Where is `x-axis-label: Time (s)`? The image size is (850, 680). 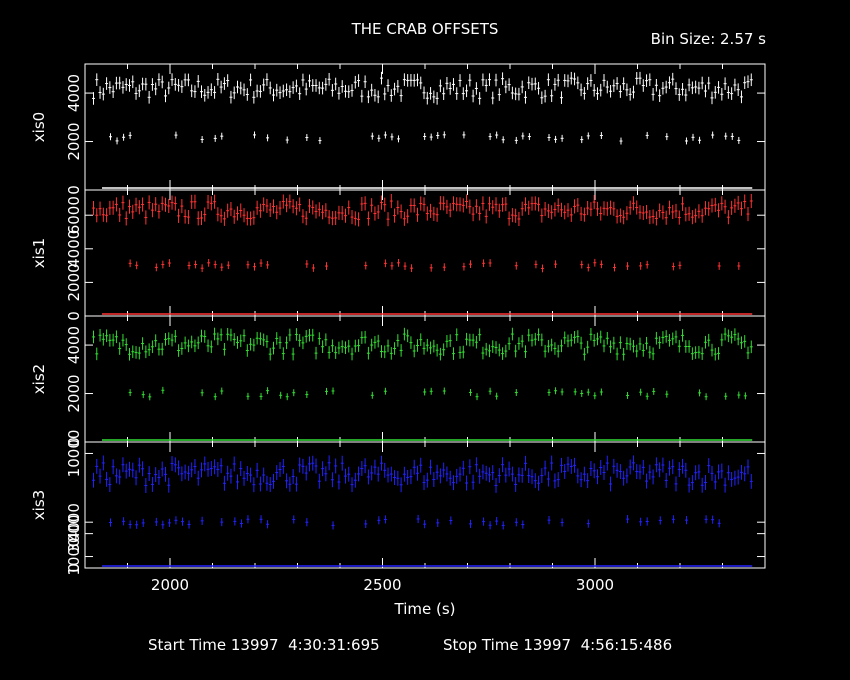
x-axis-label: Time (s) is located at coordinates (425, 609).